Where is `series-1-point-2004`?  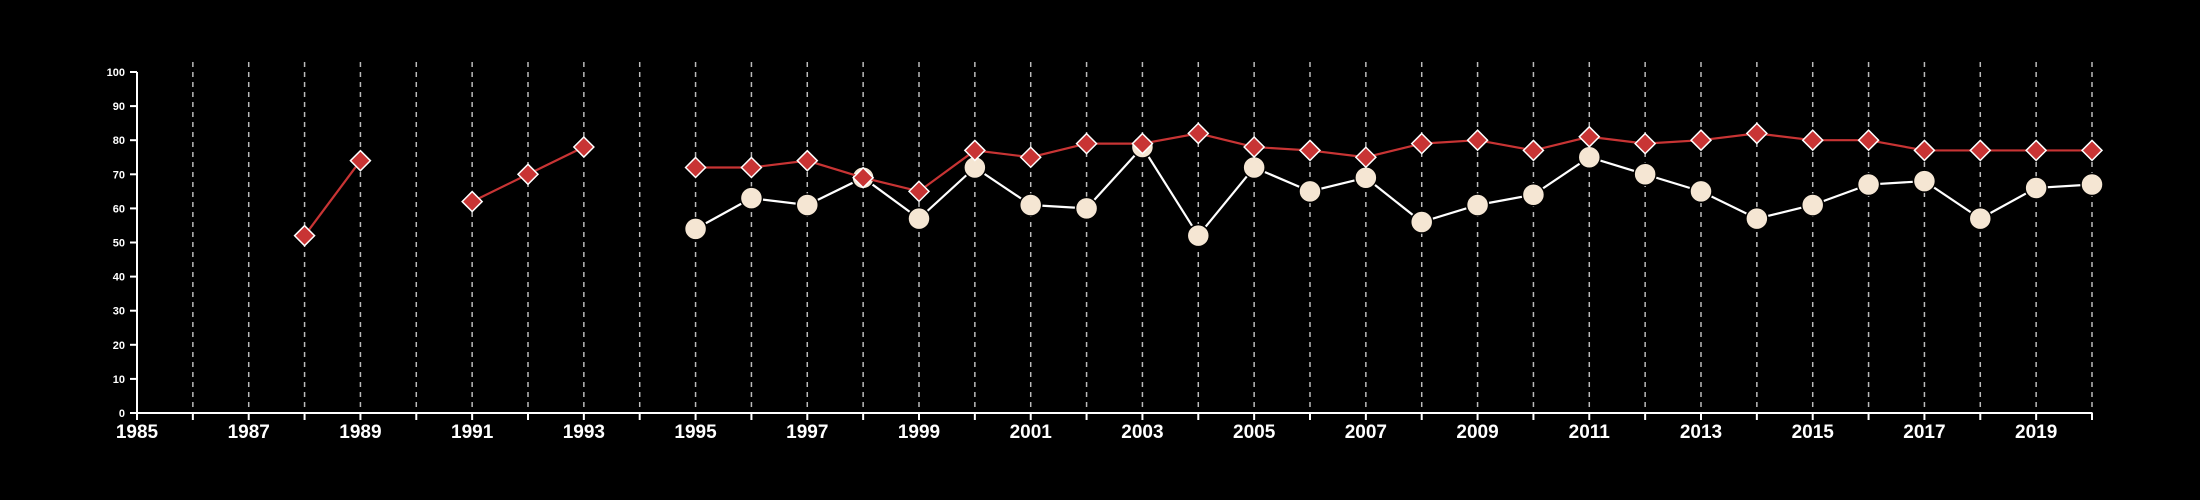 series-1-point-2004 is located at coordinates (1198, 235).